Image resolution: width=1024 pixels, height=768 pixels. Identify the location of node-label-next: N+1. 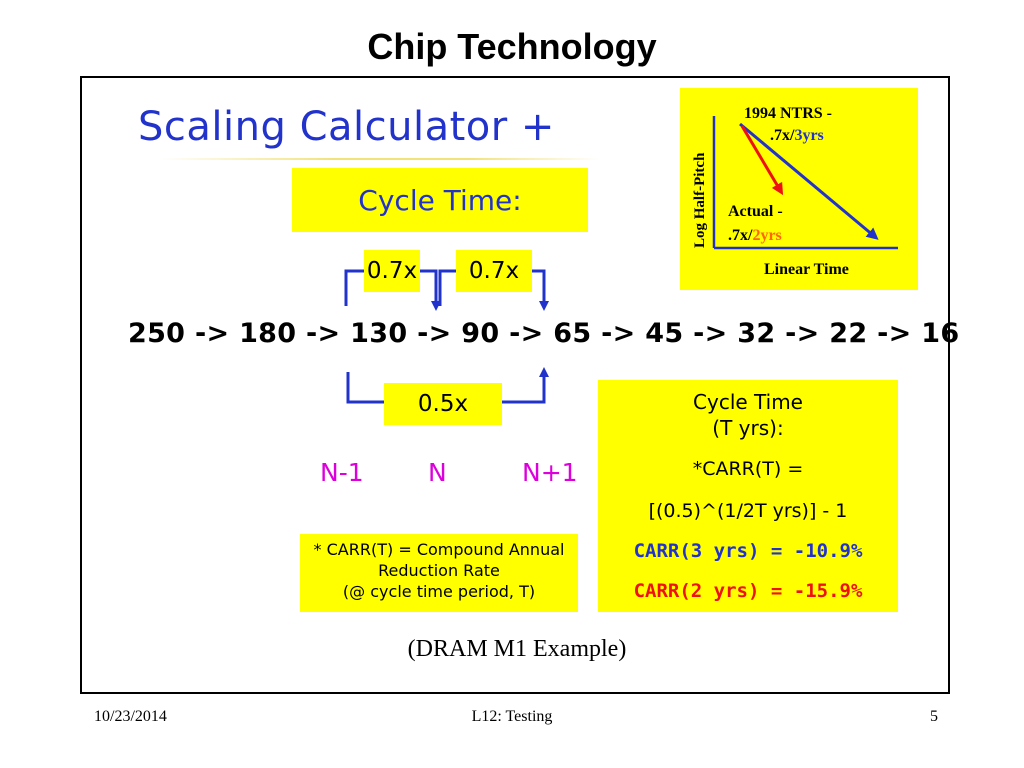
(550, 472).